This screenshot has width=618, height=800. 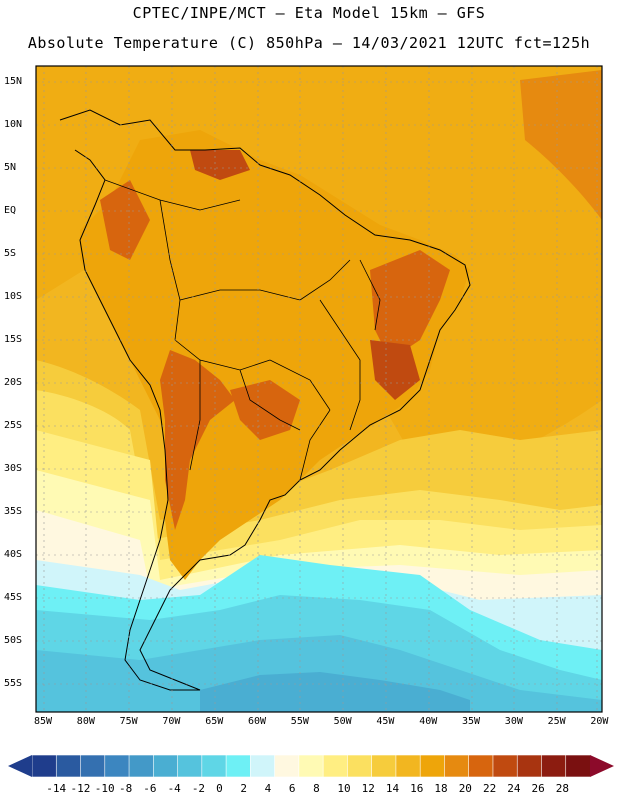 I want to click on lon-label: 45W, so click(x=385, y=721).